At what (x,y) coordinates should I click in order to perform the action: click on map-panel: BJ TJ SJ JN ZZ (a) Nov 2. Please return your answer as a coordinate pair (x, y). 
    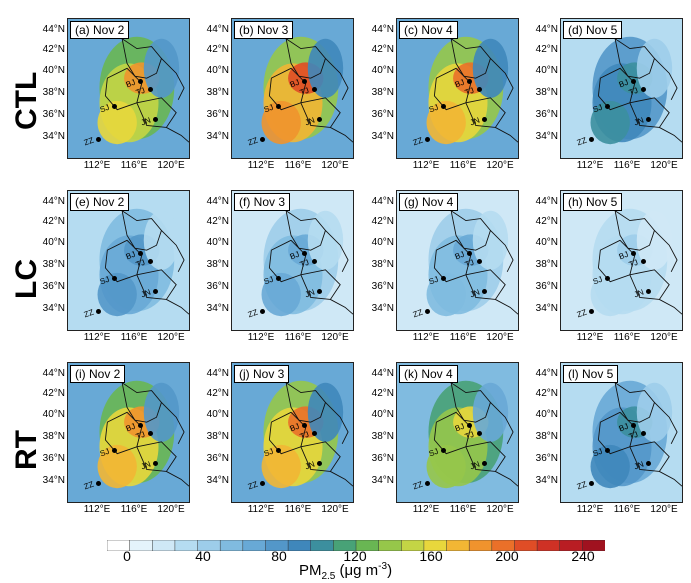
    Looking at the image, I should click on (128, 88).